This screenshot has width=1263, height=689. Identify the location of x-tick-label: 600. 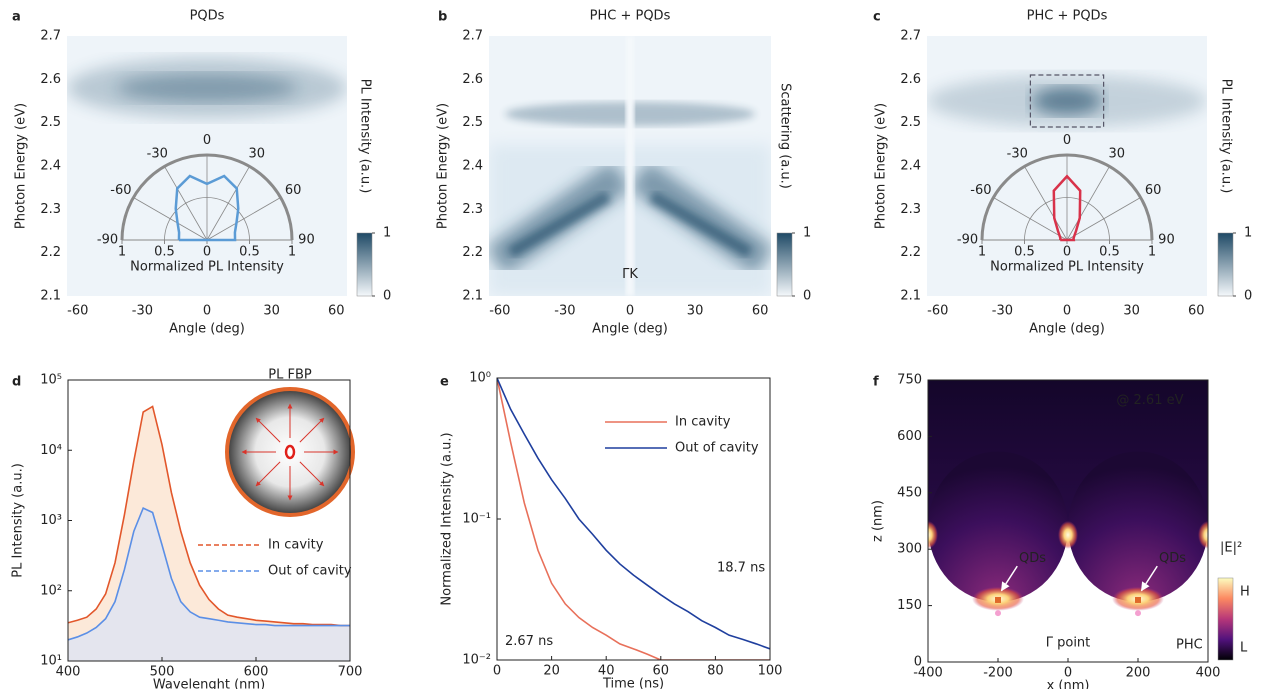
(256, 672).